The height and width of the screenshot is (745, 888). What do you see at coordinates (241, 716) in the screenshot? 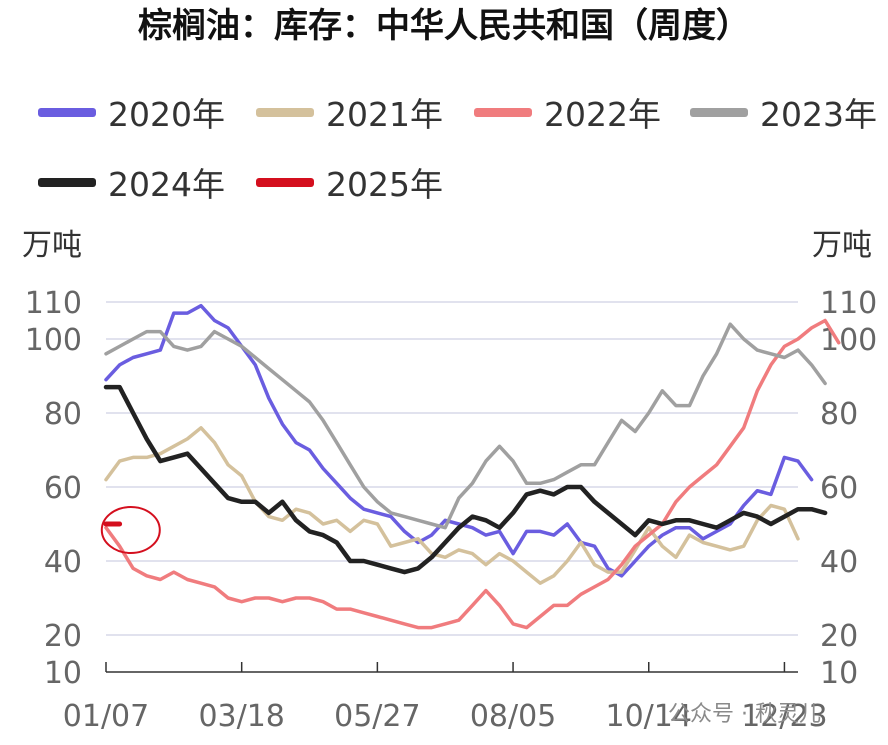
I see `x-tick-label-03/18: 03/18` at bounding box center [241, 716].